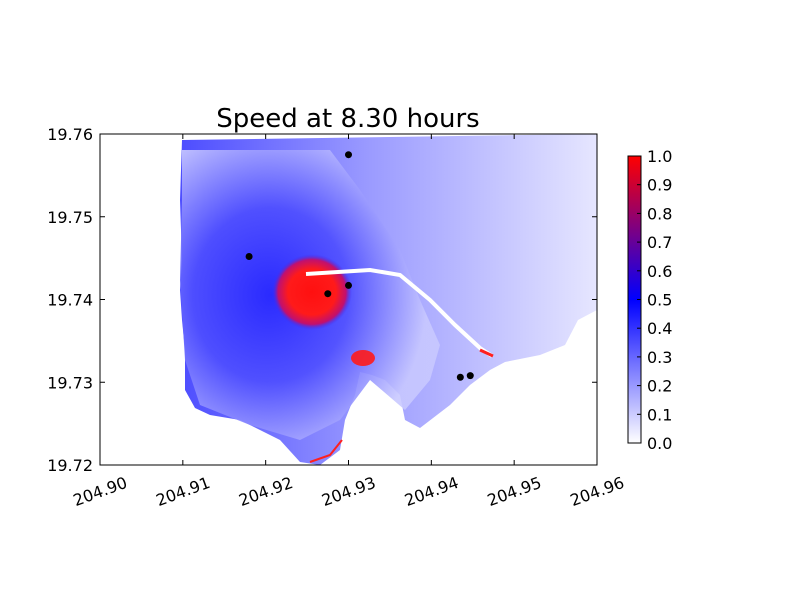 The width and height of the screenshot is (800, 600). I want to click on bay-edge, so click(326, 451).